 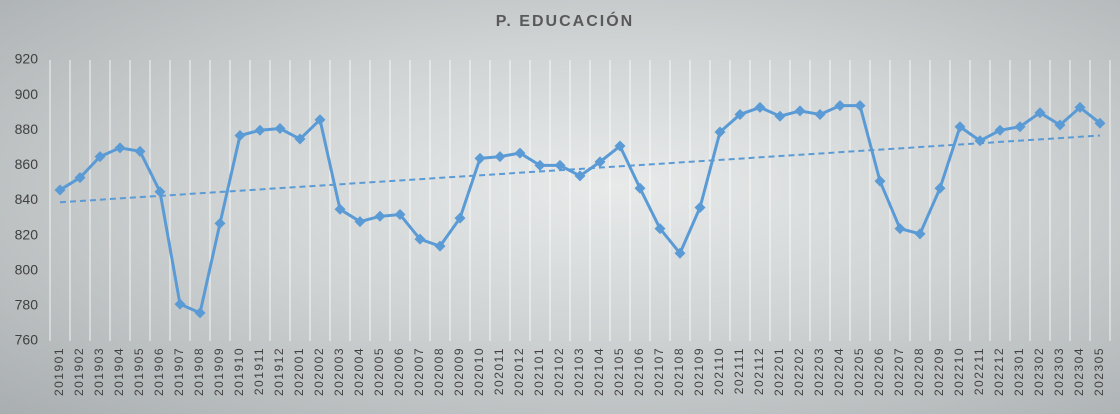 What do you see at coordinates (299, 371) in the screenshot?
I see `x-tick-label: 202001` at bounding box center [299, 371].